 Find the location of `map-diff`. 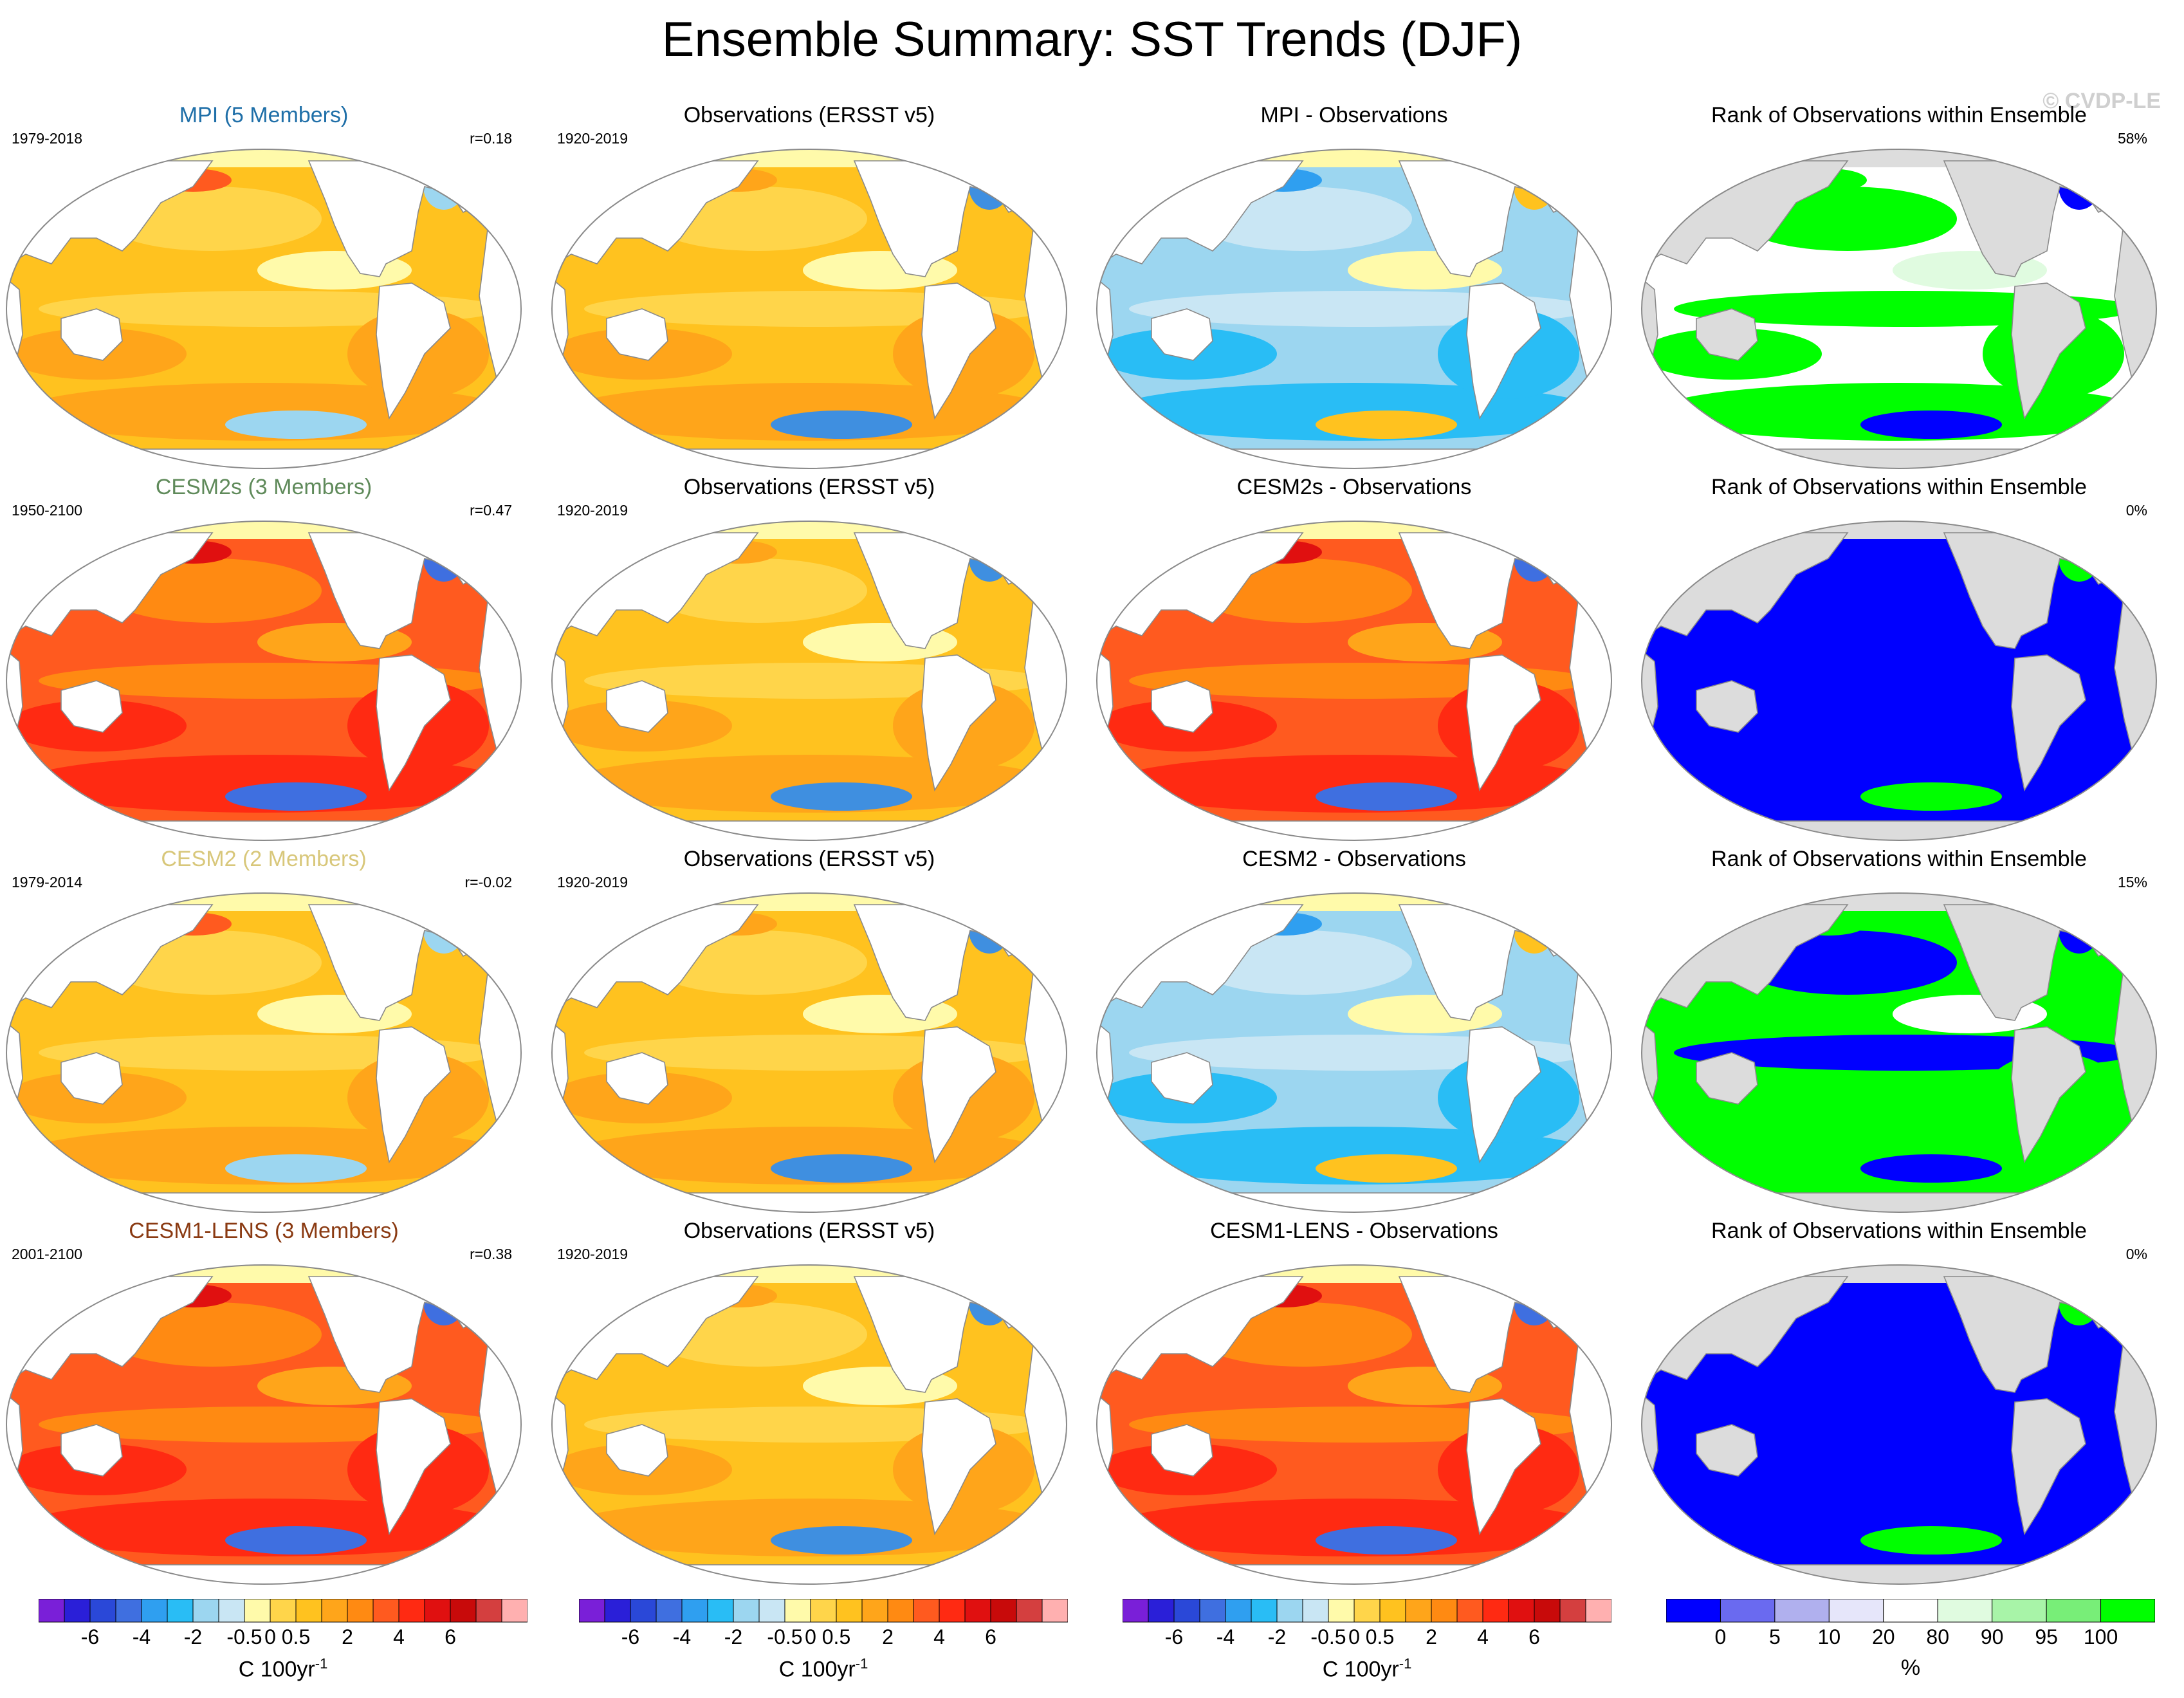

map-diff is located at coordinates (1354, 1424).